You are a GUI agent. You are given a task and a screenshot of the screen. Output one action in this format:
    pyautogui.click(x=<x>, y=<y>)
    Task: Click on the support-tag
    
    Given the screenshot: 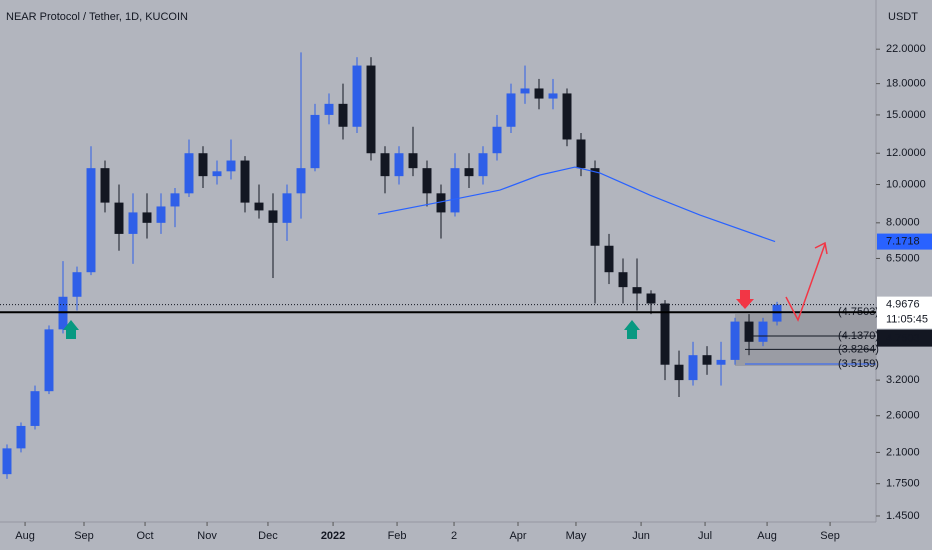 What is the action you would take?
    pyautogui.click(x=904, y=338)
    